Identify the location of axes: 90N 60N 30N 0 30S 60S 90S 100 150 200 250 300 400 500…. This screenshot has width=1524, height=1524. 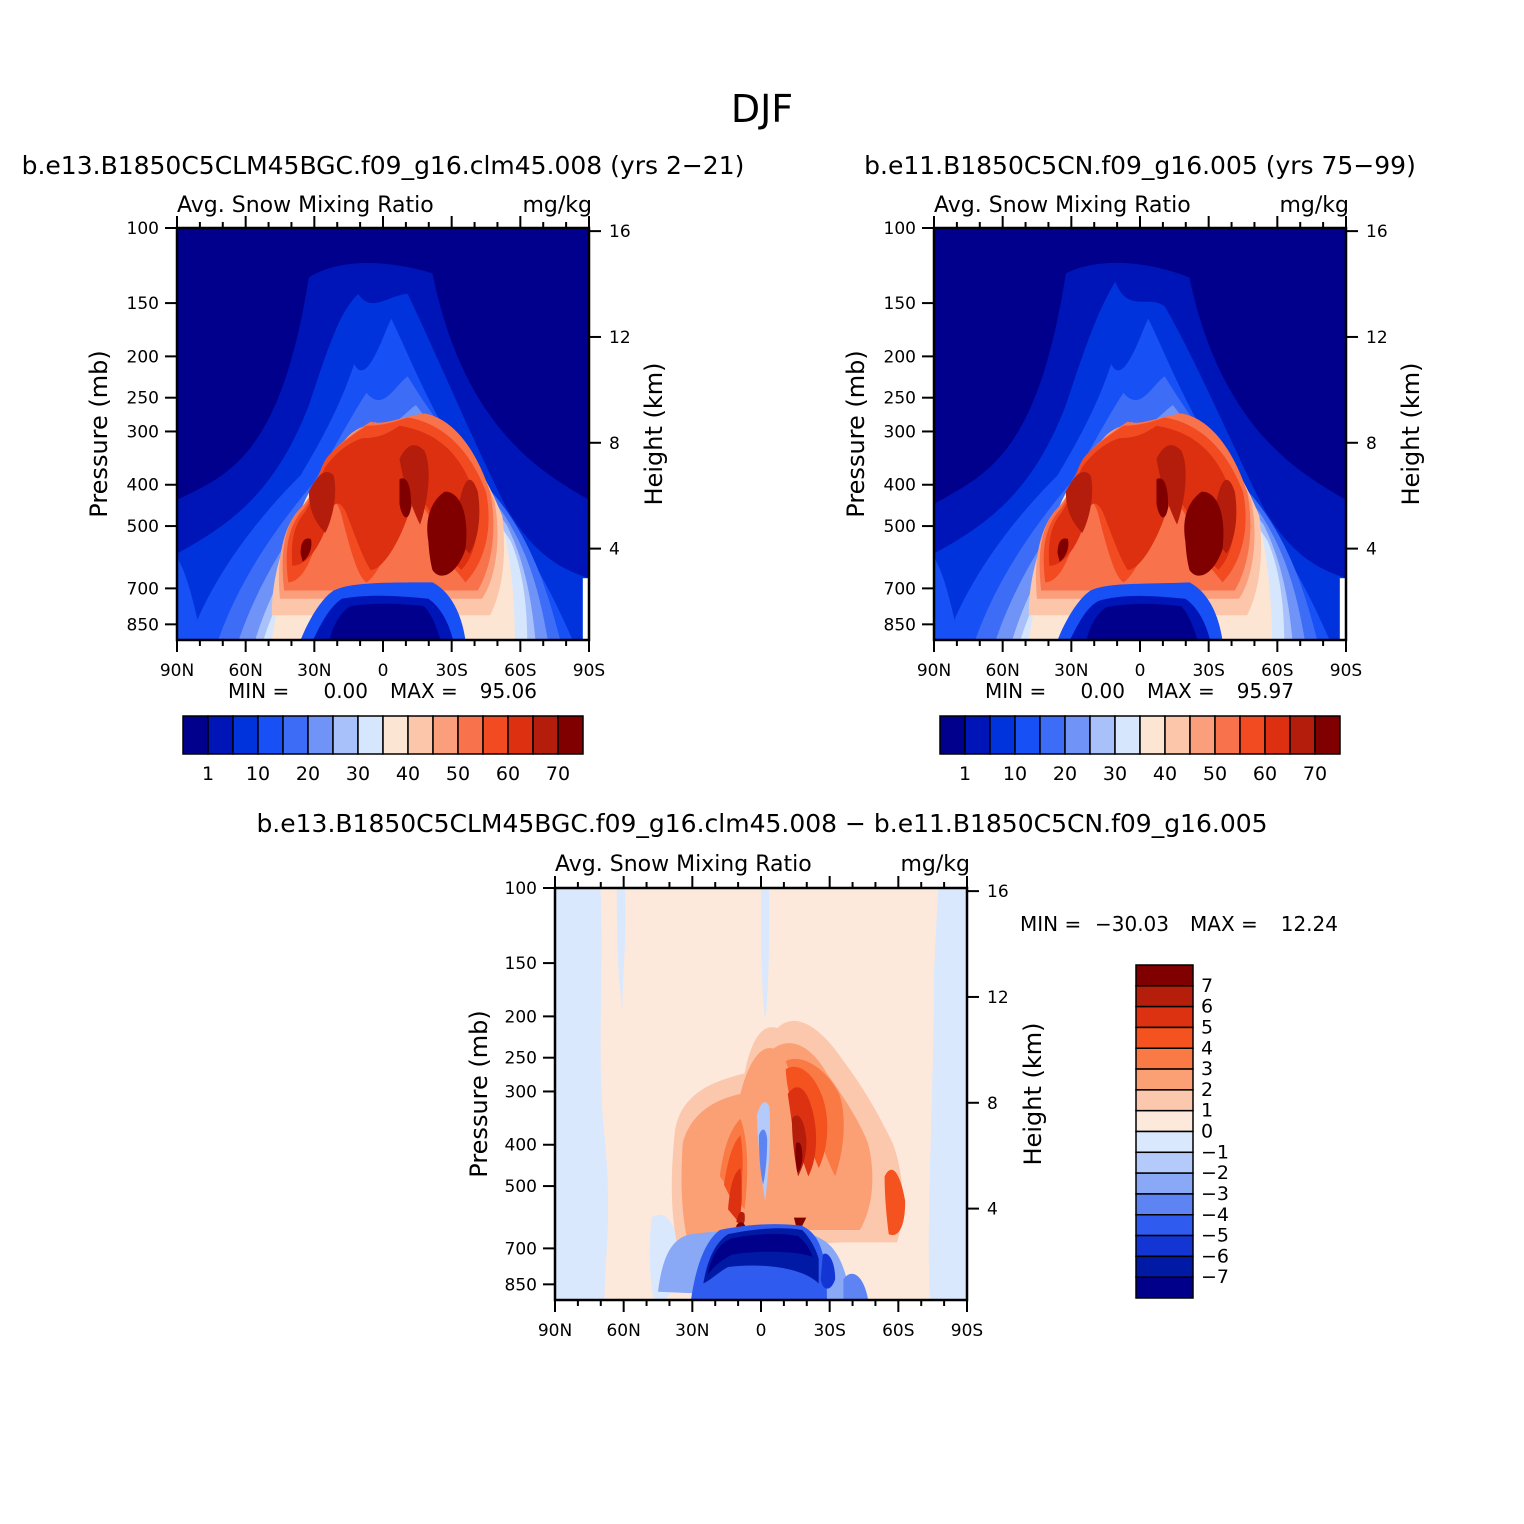
(1136, 448).